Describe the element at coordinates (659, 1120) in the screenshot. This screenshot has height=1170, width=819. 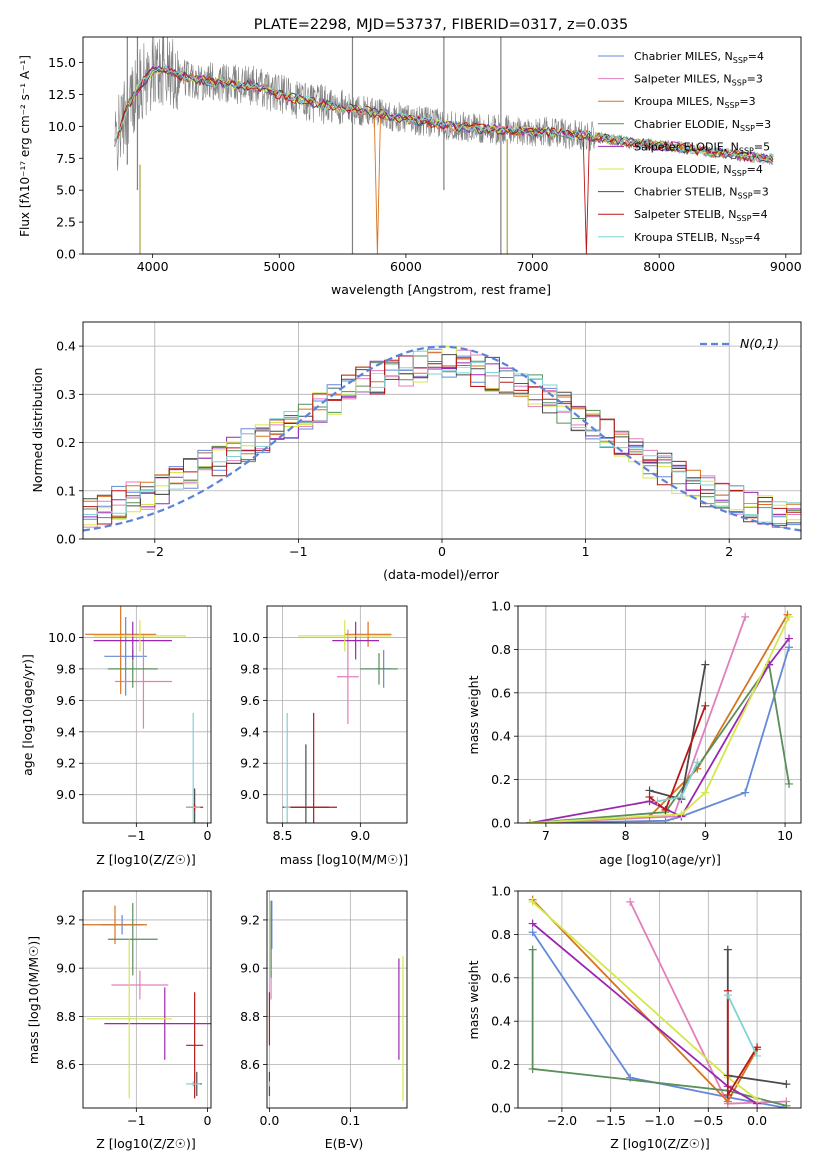
I see `x-tick-label: −1.0` at that location.